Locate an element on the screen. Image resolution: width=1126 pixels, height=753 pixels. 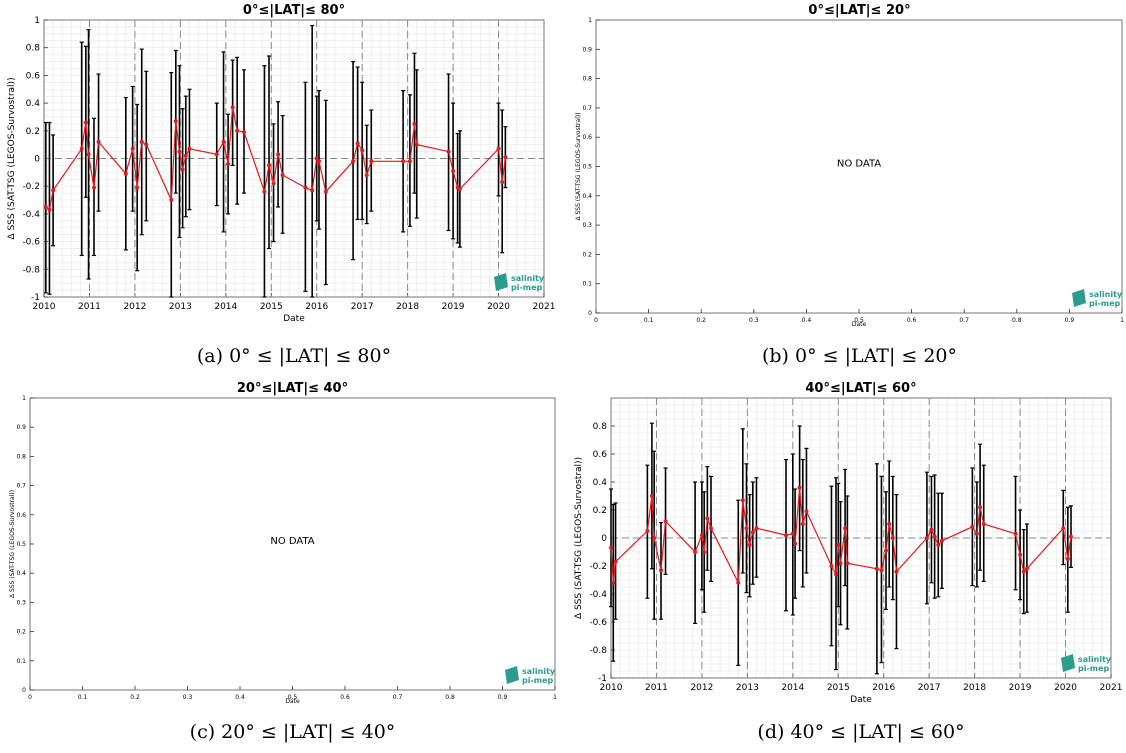
x-tick-label: 2017 is located at coordinates (362, 307).